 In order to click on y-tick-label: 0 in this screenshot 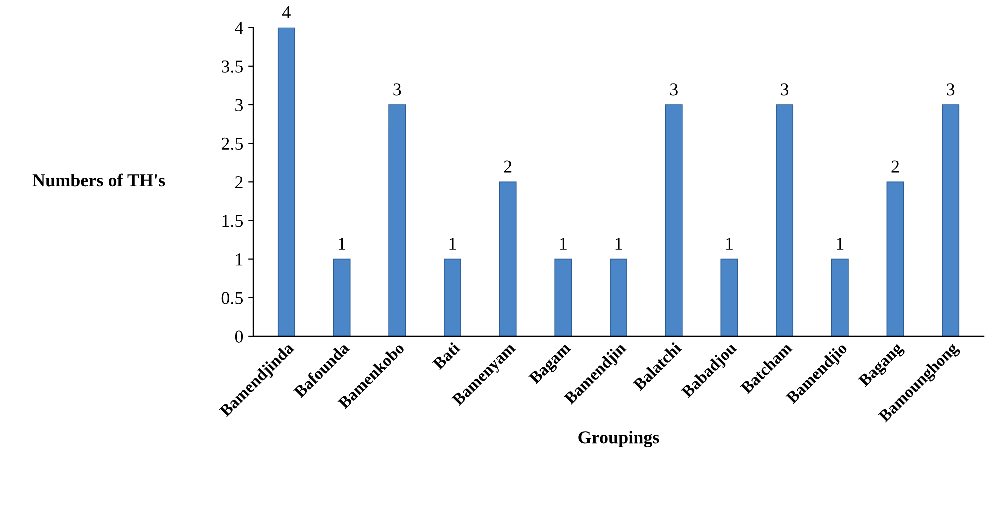, I will do `click(239, 336)`.